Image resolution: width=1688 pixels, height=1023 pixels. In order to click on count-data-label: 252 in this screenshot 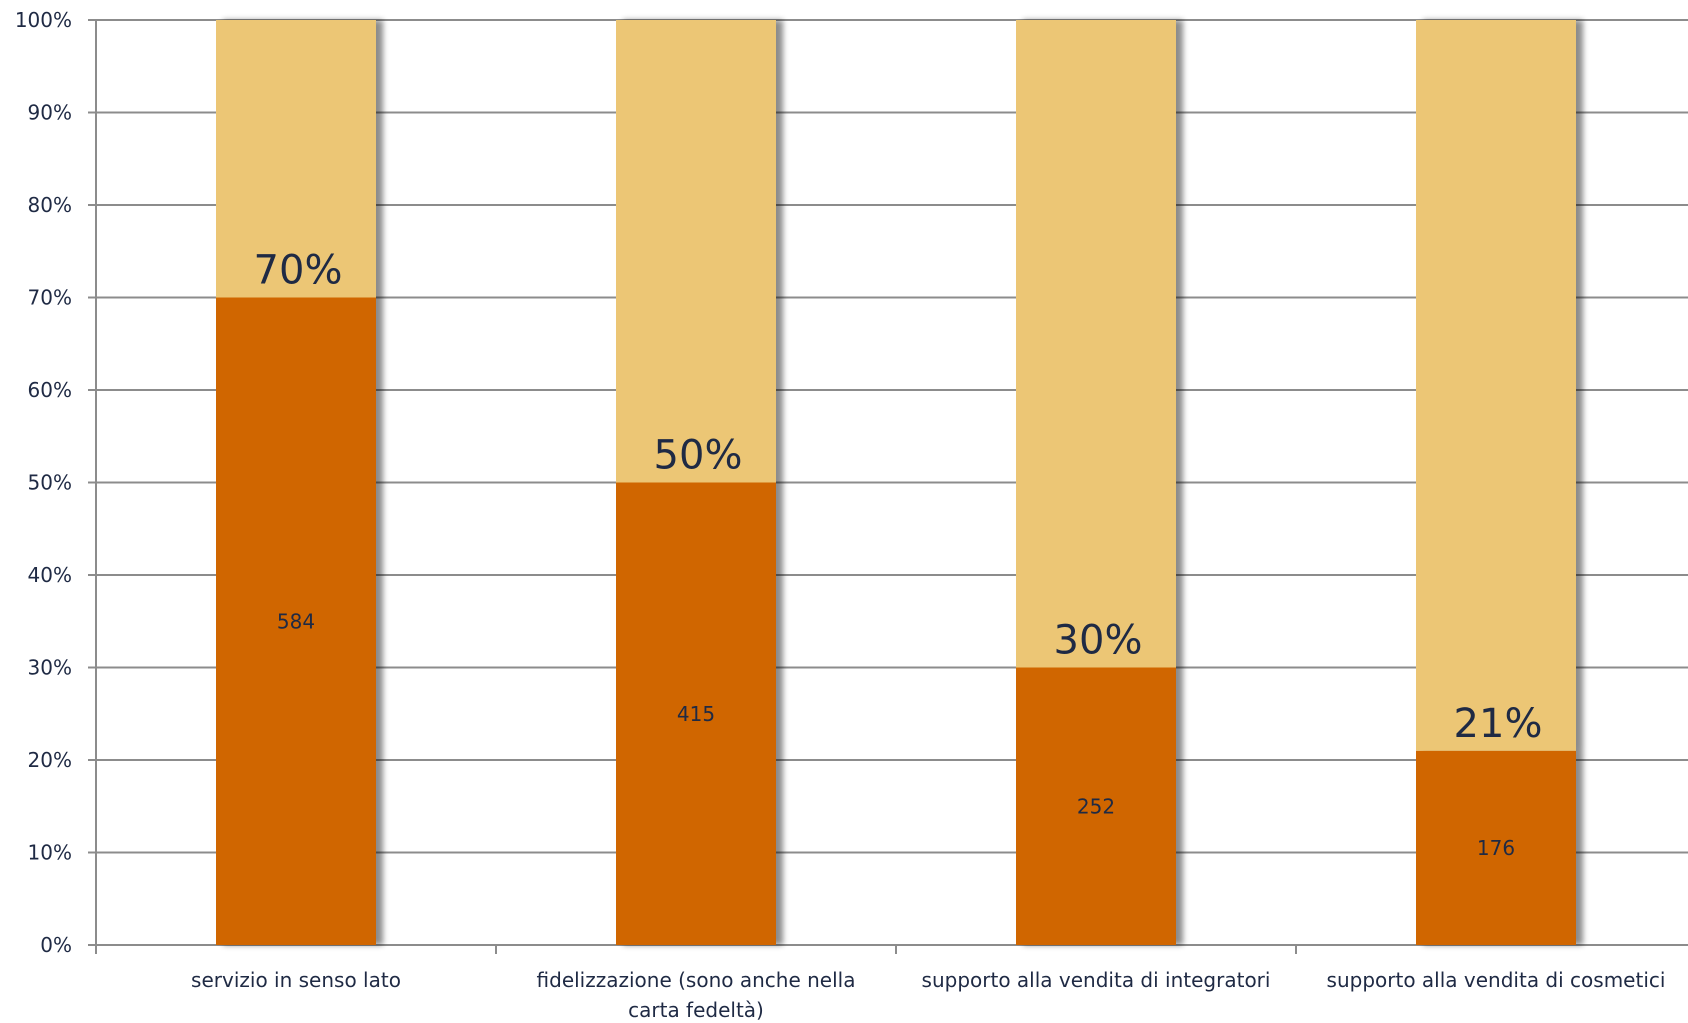, I will do `click(1096, 806)`.